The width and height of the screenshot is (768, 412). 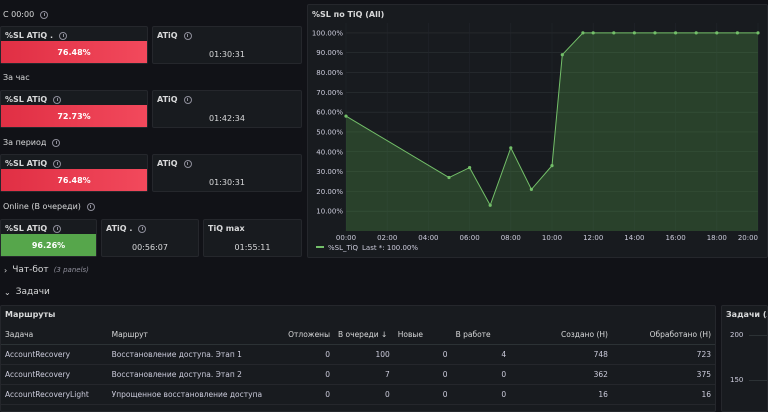 What do you see at coordinates (150, 238) in the screenshot?
I see `stat-panel-online-atiq: ATiQ . 00:56:07` at bounding box center [150, 238].